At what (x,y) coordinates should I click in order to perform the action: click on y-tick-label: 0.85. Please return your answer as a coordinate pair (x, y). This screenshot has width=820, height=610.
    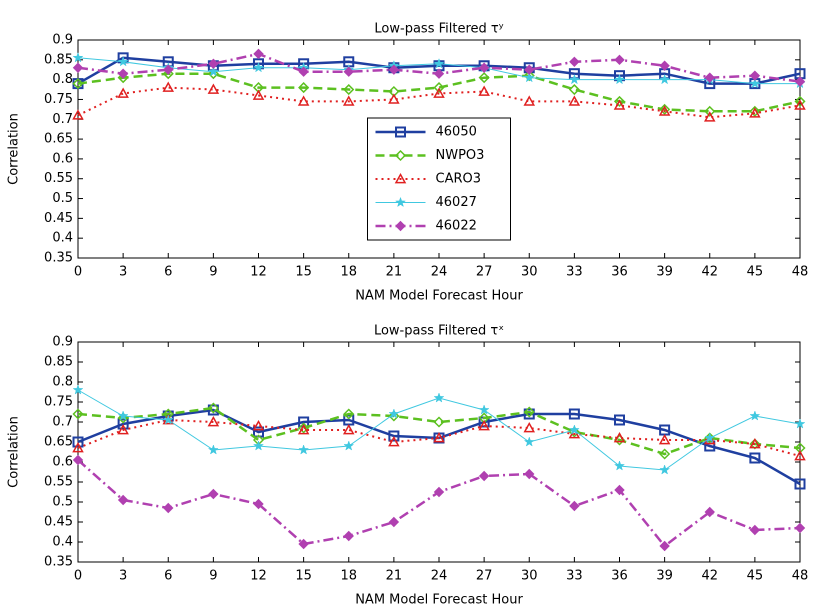
    Looking at the image, I should click on (58, 362).